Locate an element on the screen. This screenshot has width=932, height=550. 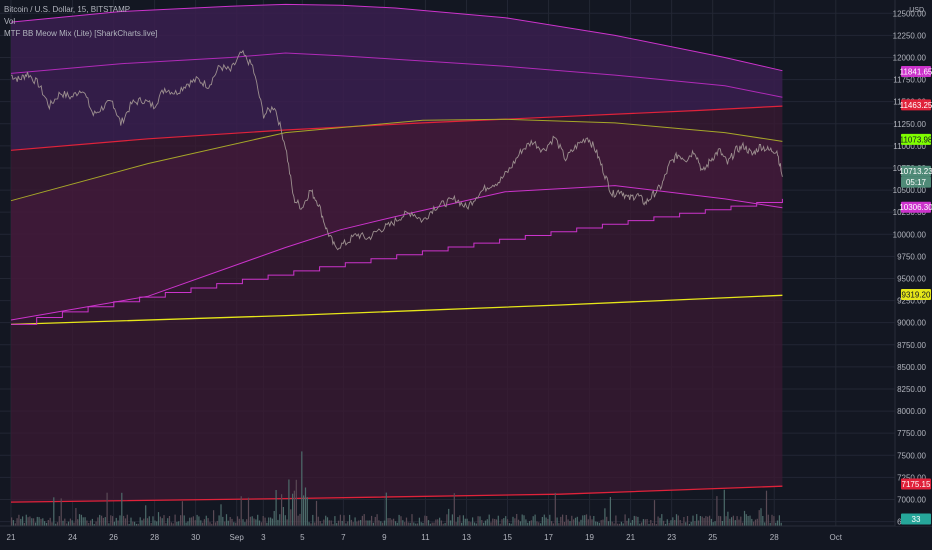
y-tick-label: 7000.00 is located at coordinates (911, 499).